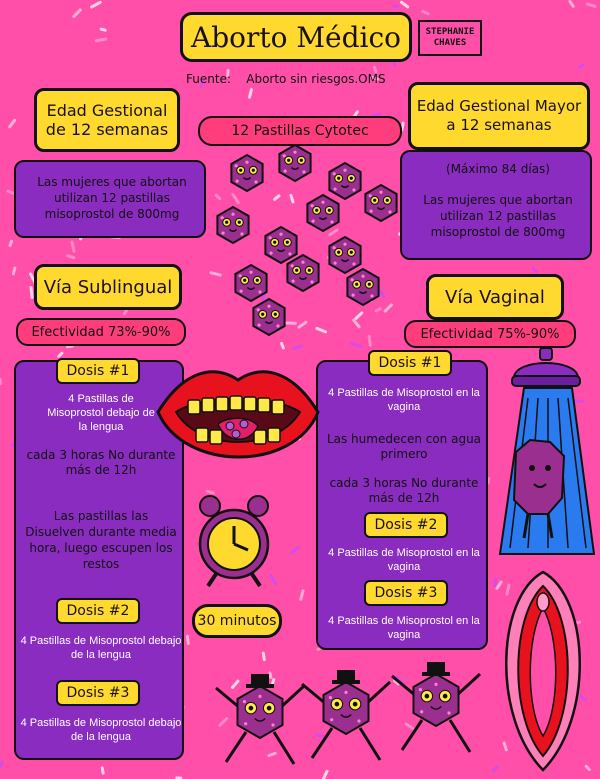 Image resolution: width=600 pixels, height=779 pixels. What do you see at coordinates (316, 79) in the screenshot?
I see `source-value: Aborto sin riesgos.OMS` at bounding box center [316, 79].